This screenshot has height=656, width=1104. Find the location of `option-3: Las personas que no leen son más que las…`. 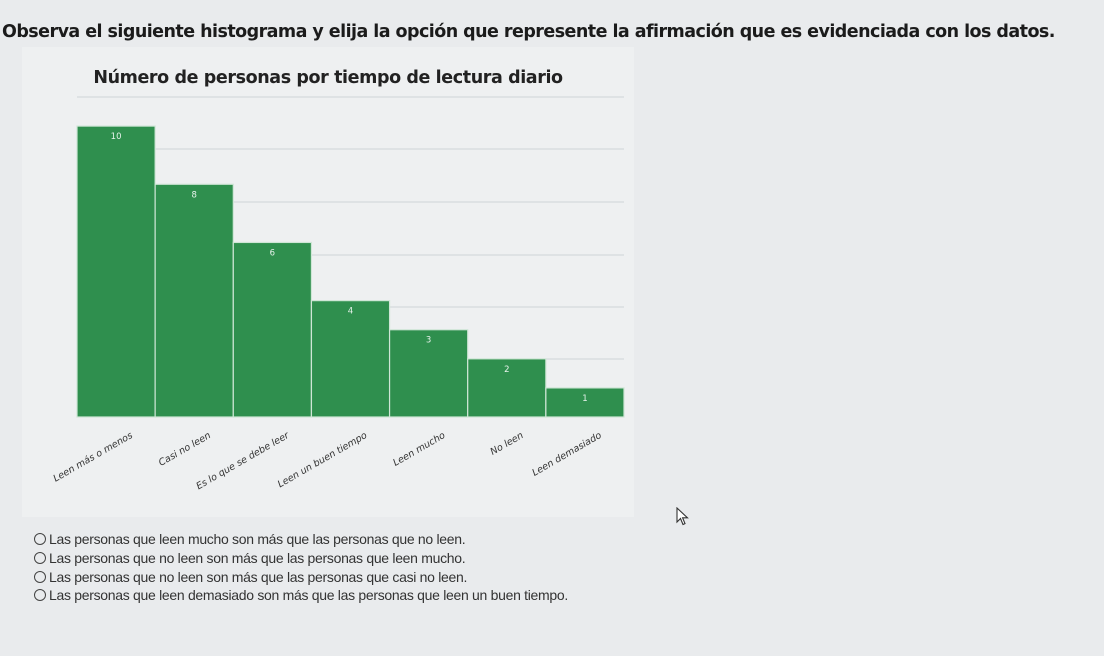

option-3: Las personas que no leen son más que las… is located at coordinates (301, 577).